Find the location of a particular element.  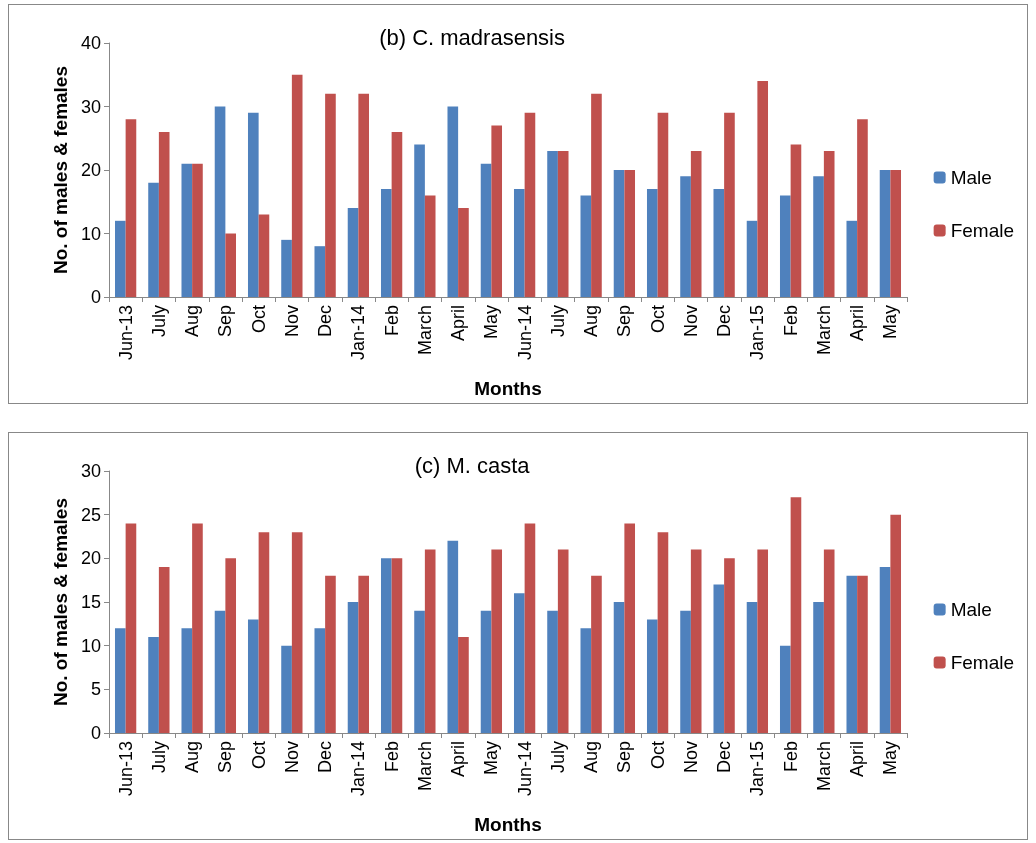

y-tick-label: 30 is located at coordinates (90, 106).